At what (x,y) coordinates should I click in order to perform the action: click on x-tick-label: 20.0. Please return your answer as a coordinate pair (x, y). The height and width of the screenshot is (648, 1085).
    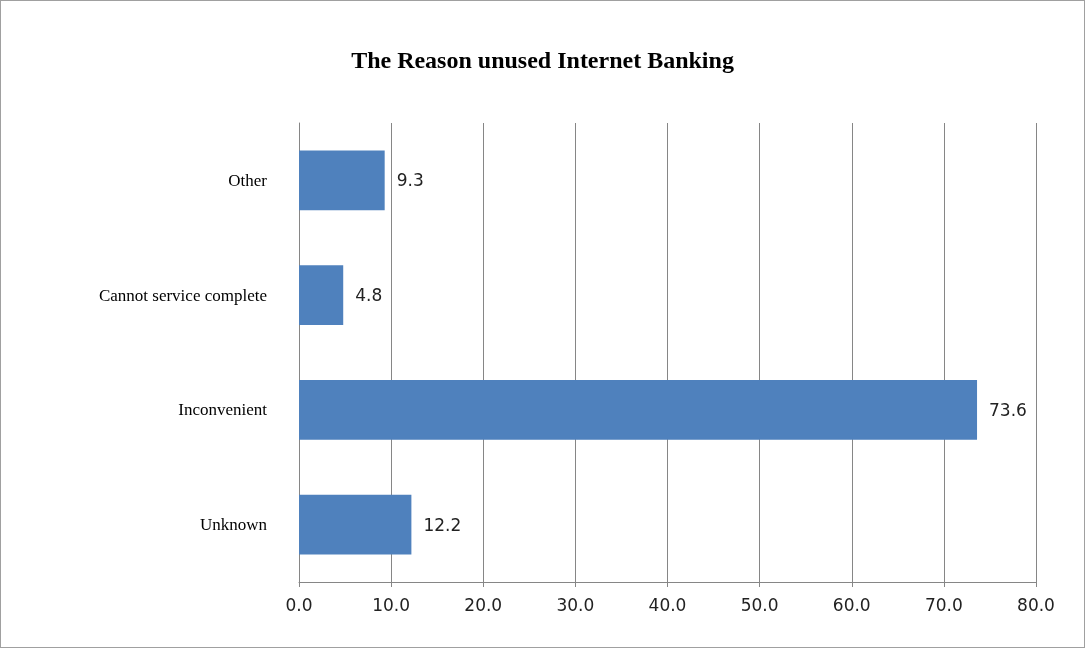
    Looking at the image, I should click on (483, 604).